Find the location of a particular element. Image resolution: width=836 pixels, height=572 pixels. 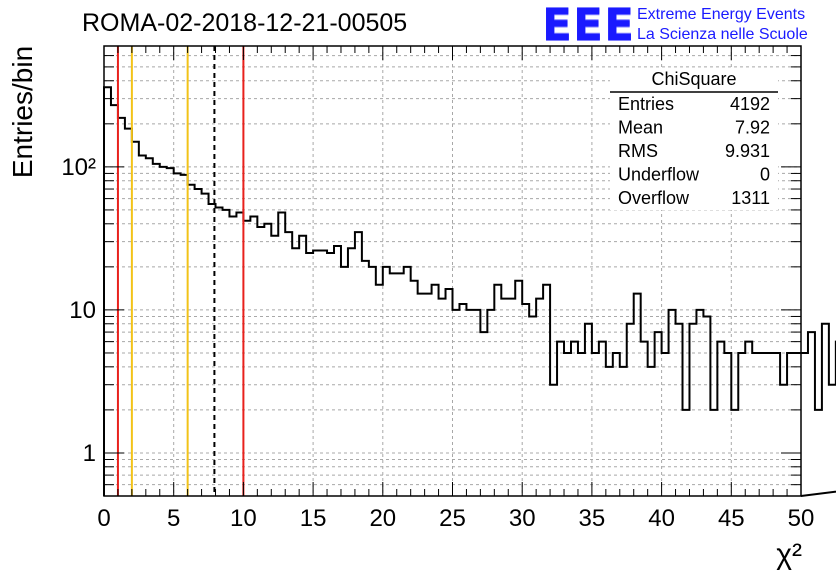

logo-line-1: Extreme Energy Events is located at coordinates (721, 14).